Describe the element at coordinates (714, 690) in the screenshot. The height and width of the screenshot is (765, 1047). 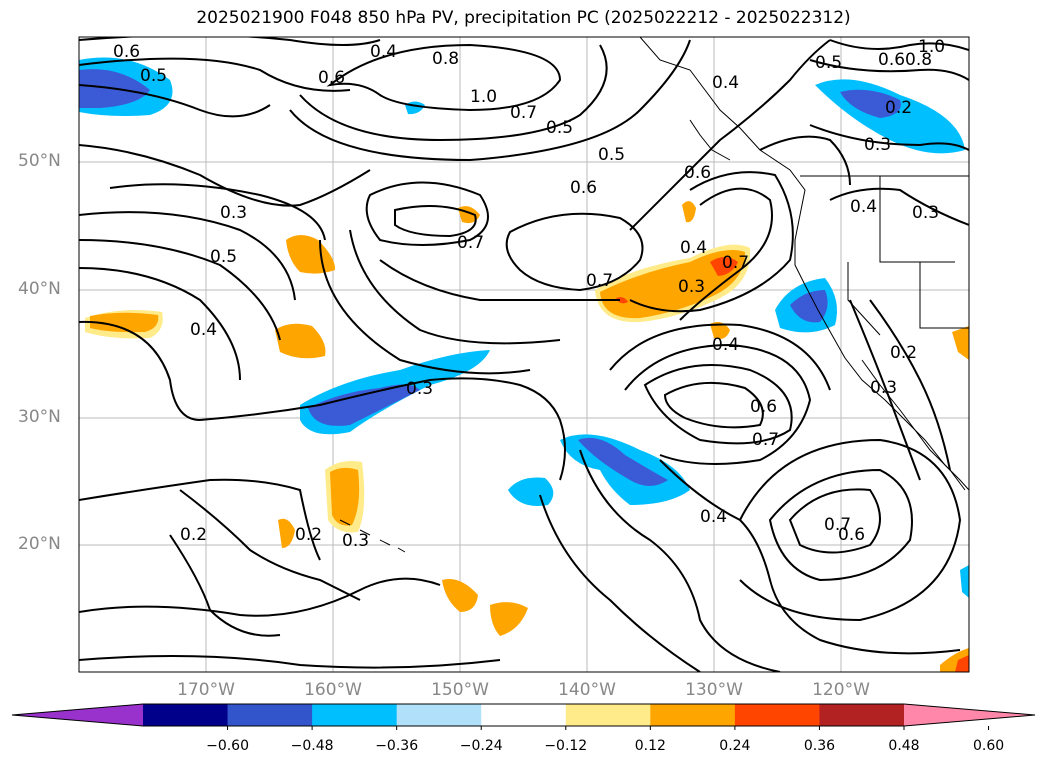
I see `lon-label: 130°W` at that location.